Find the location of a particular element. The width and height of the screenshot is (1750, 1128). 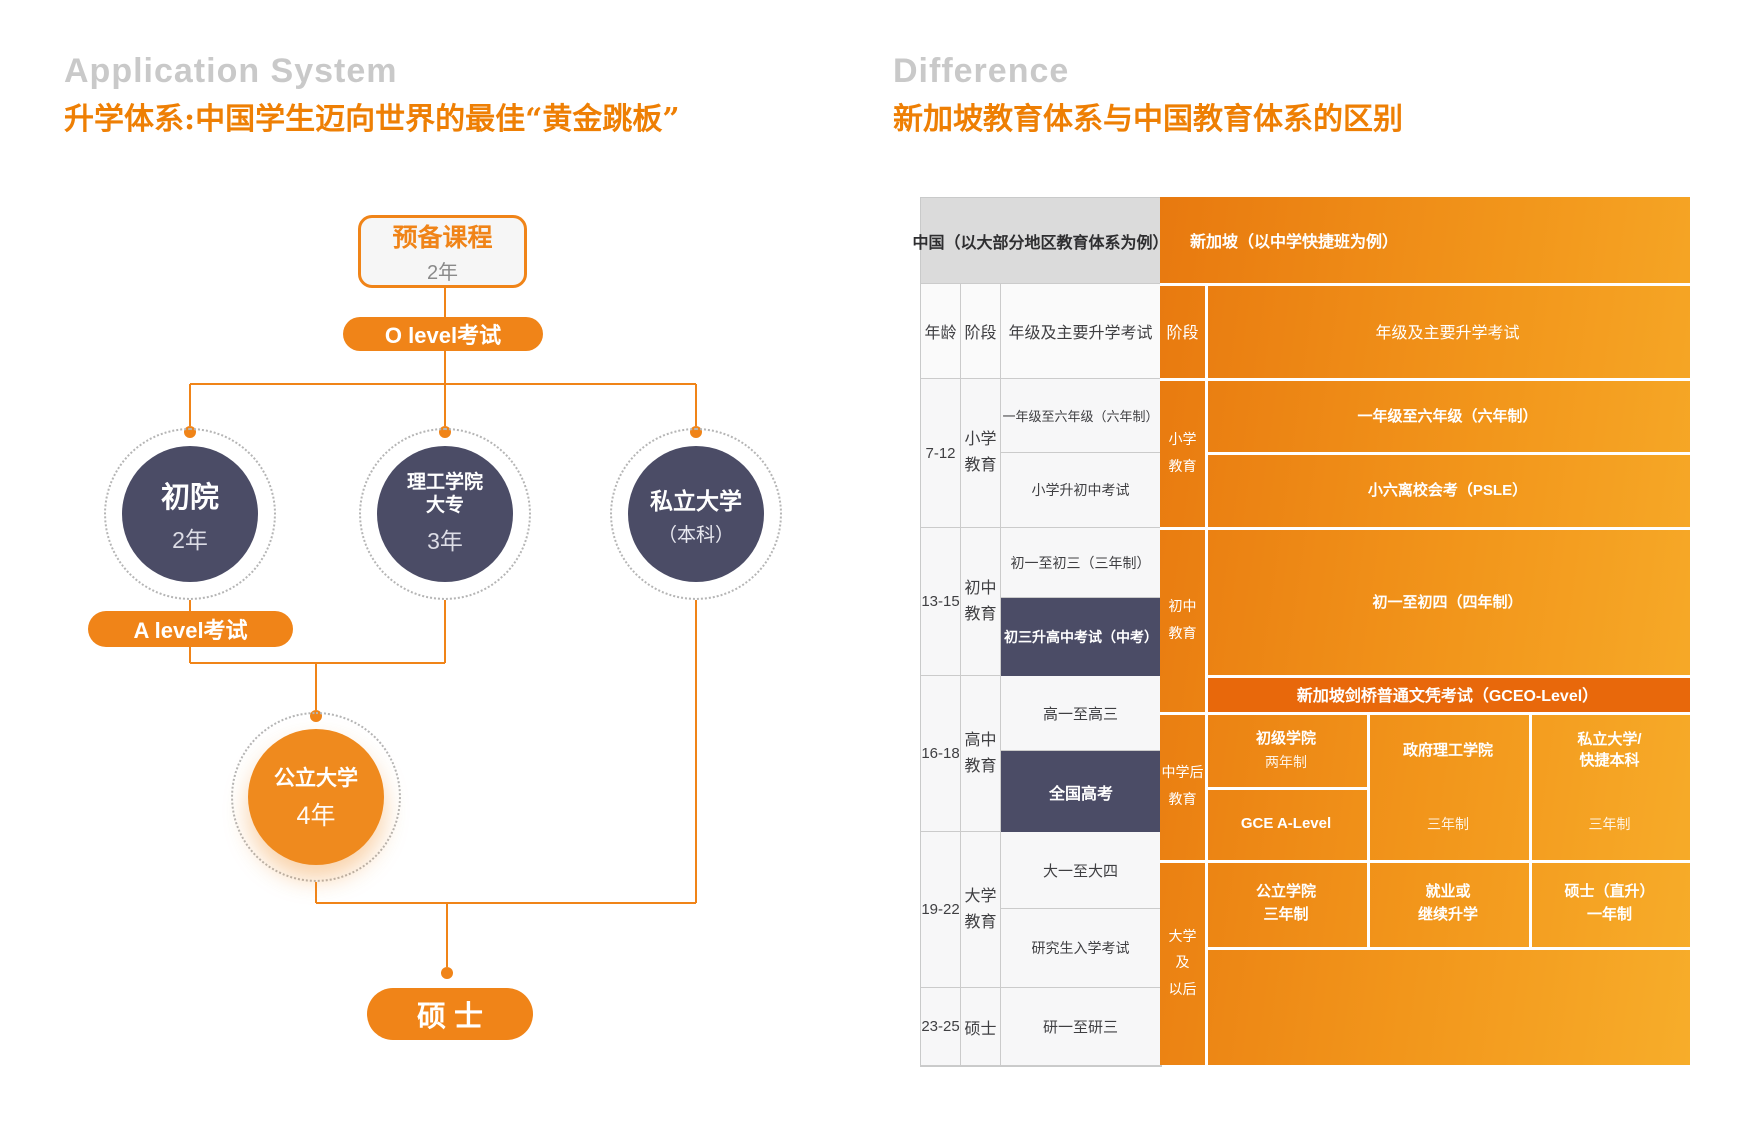

sg-stage-primary-line1: 小学 is located at coordinates (1182, 438).